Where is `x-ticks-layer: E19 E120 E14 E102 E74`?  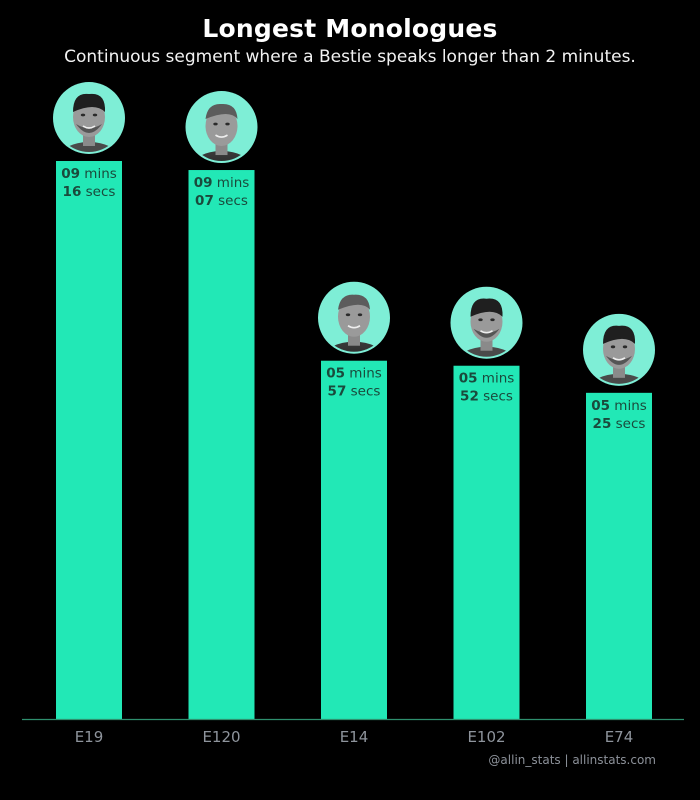 x-ticks-layer: E19 E120 E14 E102 E74 is located at coordinates (354, 737).